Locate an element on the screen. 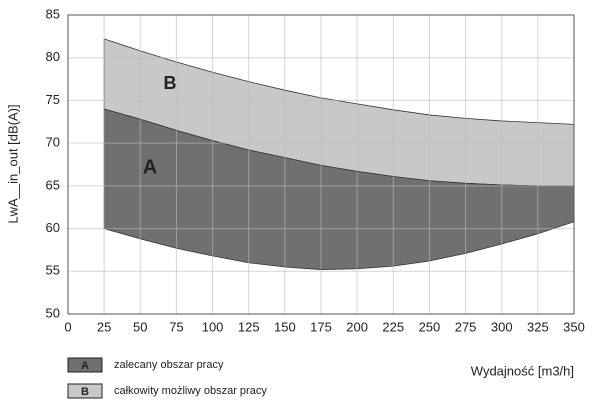 The width and height of the screenshot is (596, 408). x-tick-label: 275 is located at coordinates (466, 326).